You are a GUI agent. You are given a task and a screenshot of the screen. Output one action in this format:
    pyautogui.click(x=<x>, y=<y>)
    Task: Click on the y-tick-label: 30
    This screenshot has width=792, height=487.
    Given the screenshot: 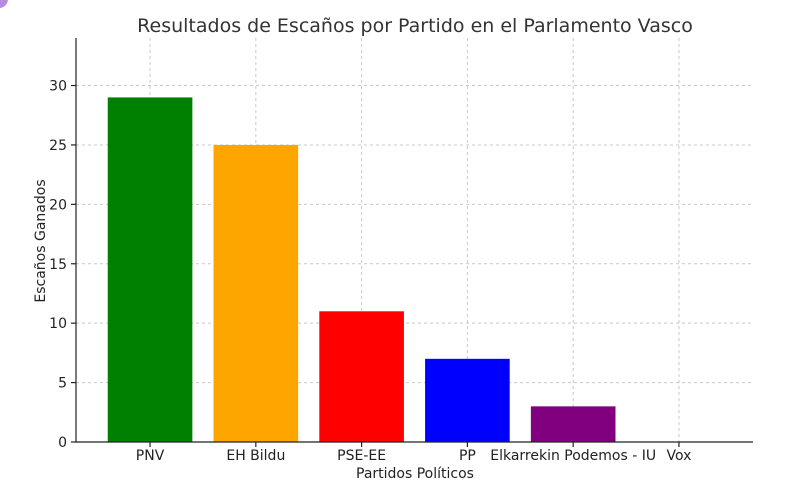 What is the action you would take?
    pyautogui.click(x=58, y=87)
    